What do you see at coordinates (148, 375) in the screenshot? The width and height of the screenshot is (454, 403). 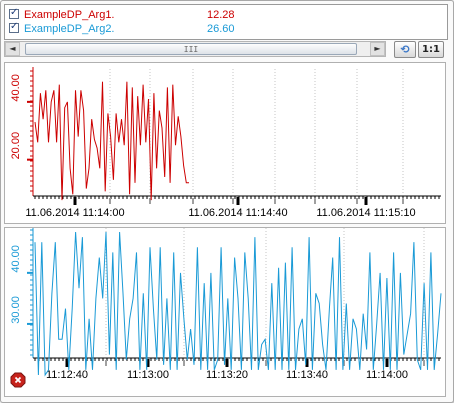 I see `x-tick-label: 11:13:00` at bounding box center [148, 375].